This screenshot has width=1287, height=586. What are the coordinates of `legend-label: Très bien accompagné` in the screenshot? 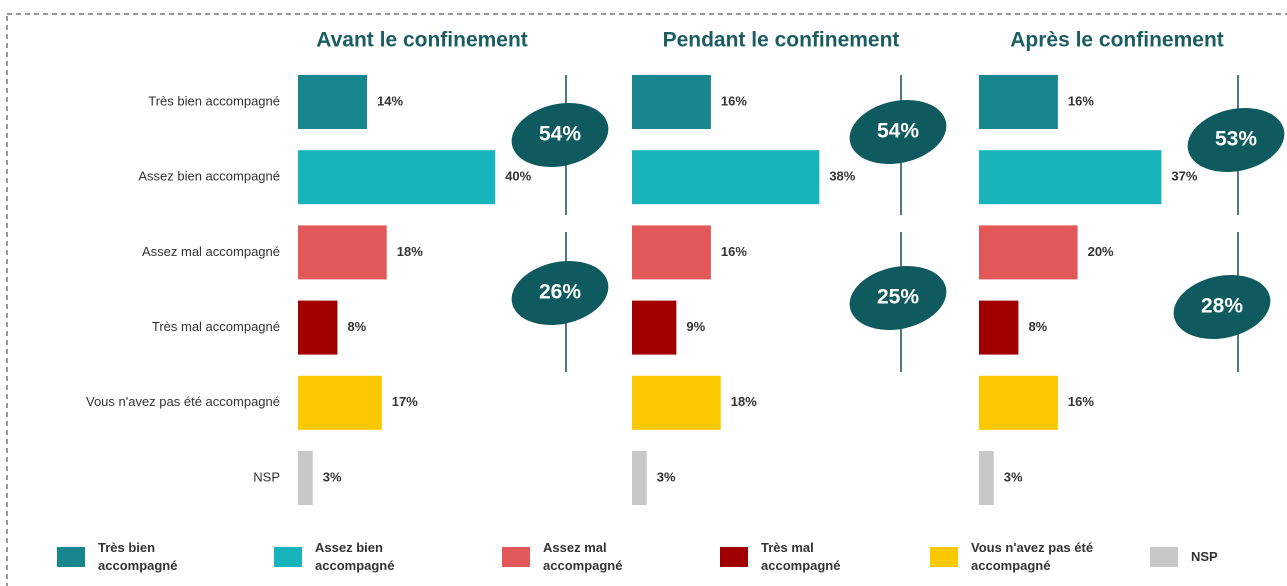 It's located at (138, 556).